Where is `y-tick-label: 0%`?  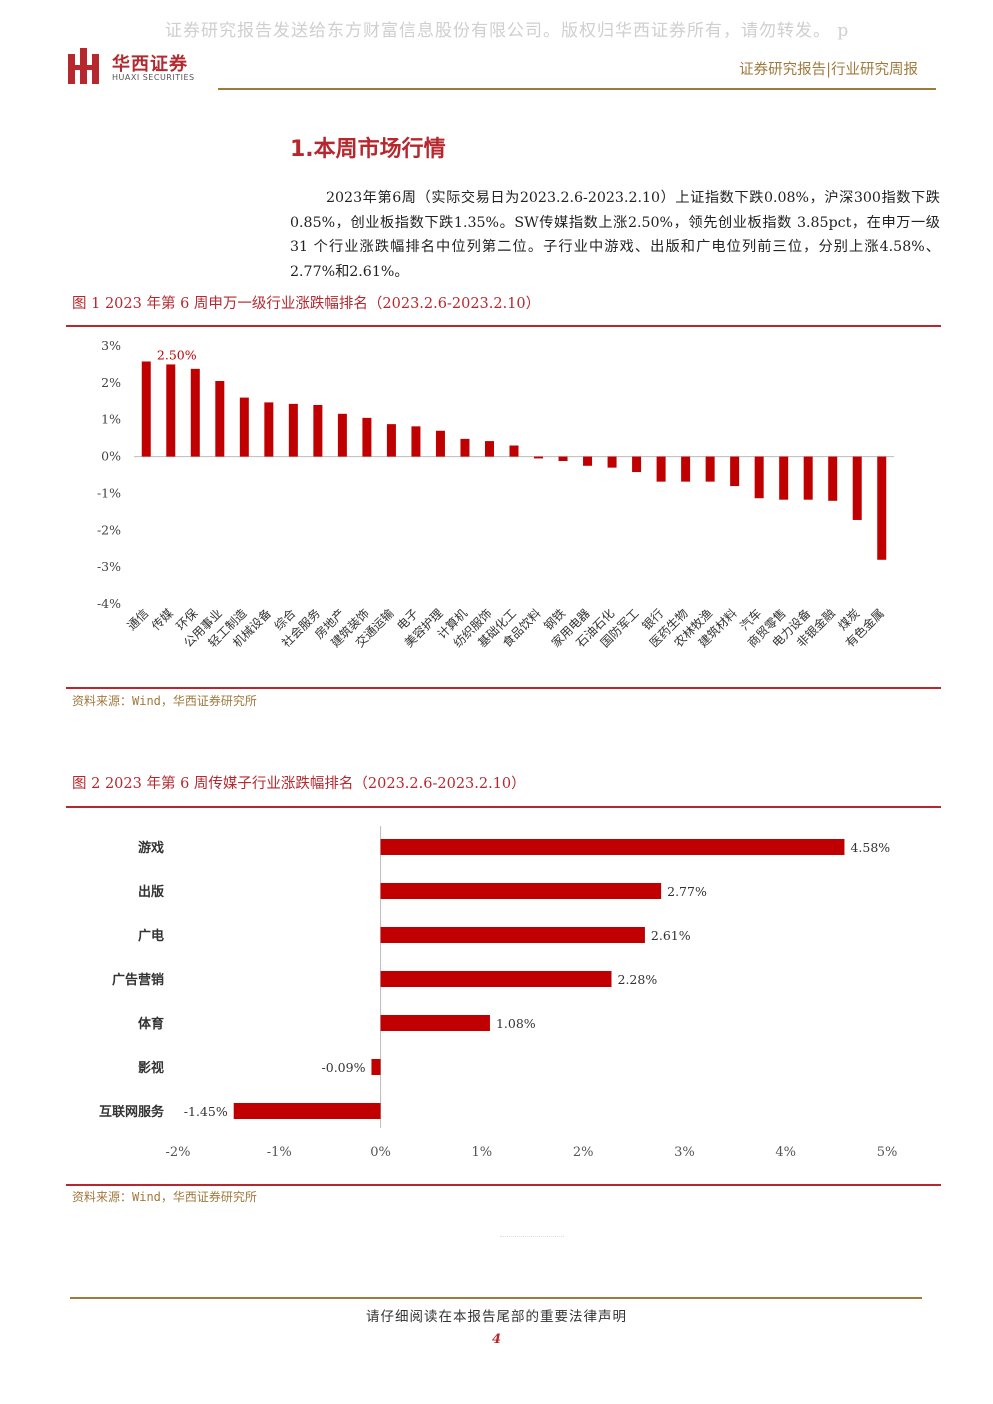 y-tick-label: 0% is located at coordinates (111, 456).